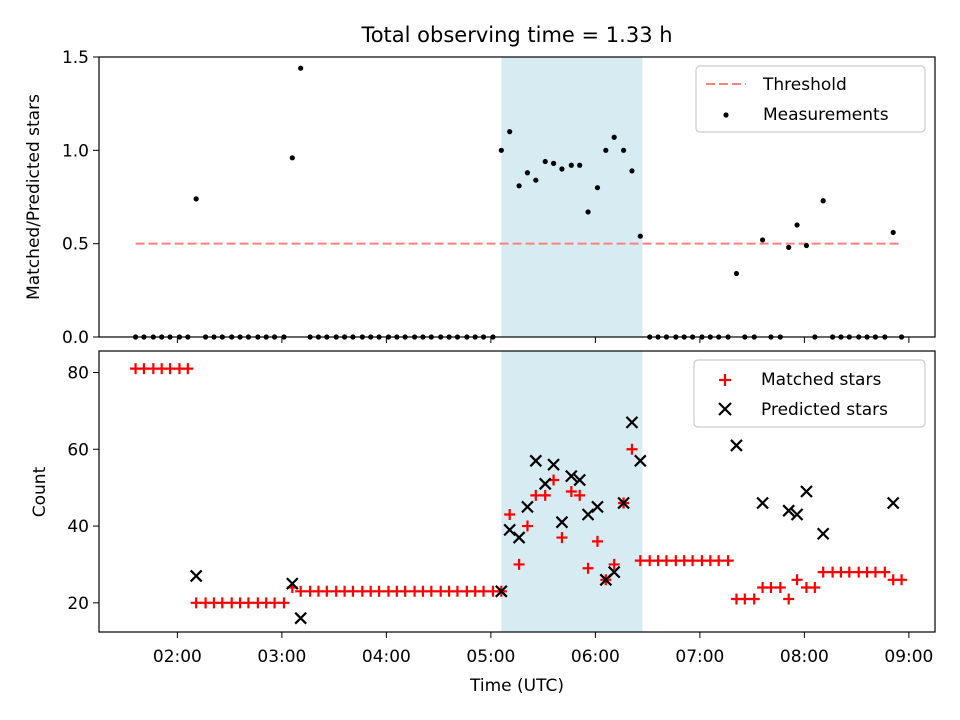 Image resolution: width=960 pixels, height=720 pixels. Describe the element at coordinates (281, 657) in the screenshot. I see `x-tick-label: 03:00` at that location.